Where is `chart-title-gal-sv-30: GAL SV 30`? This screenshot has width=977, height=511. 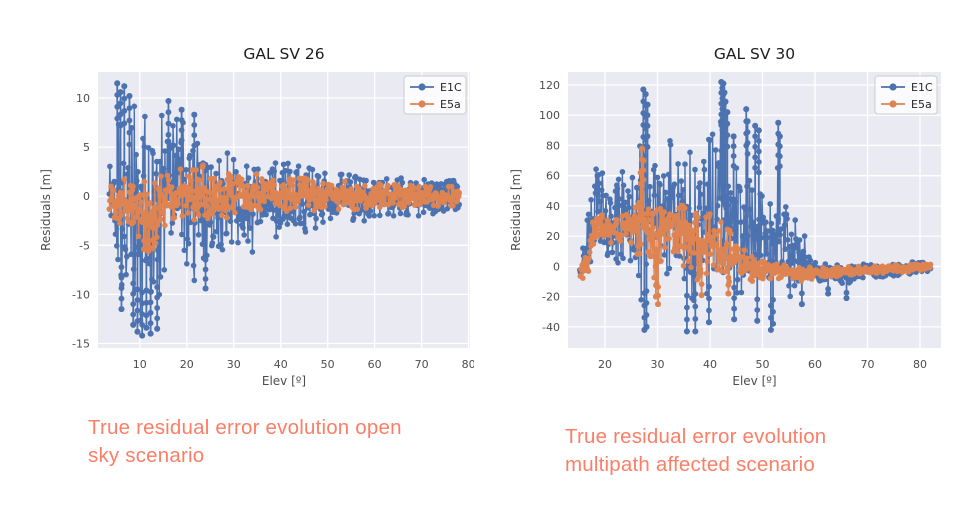 chart-title-gal-sv-30: GAL SV 30 is located at coordinates (754, 54).